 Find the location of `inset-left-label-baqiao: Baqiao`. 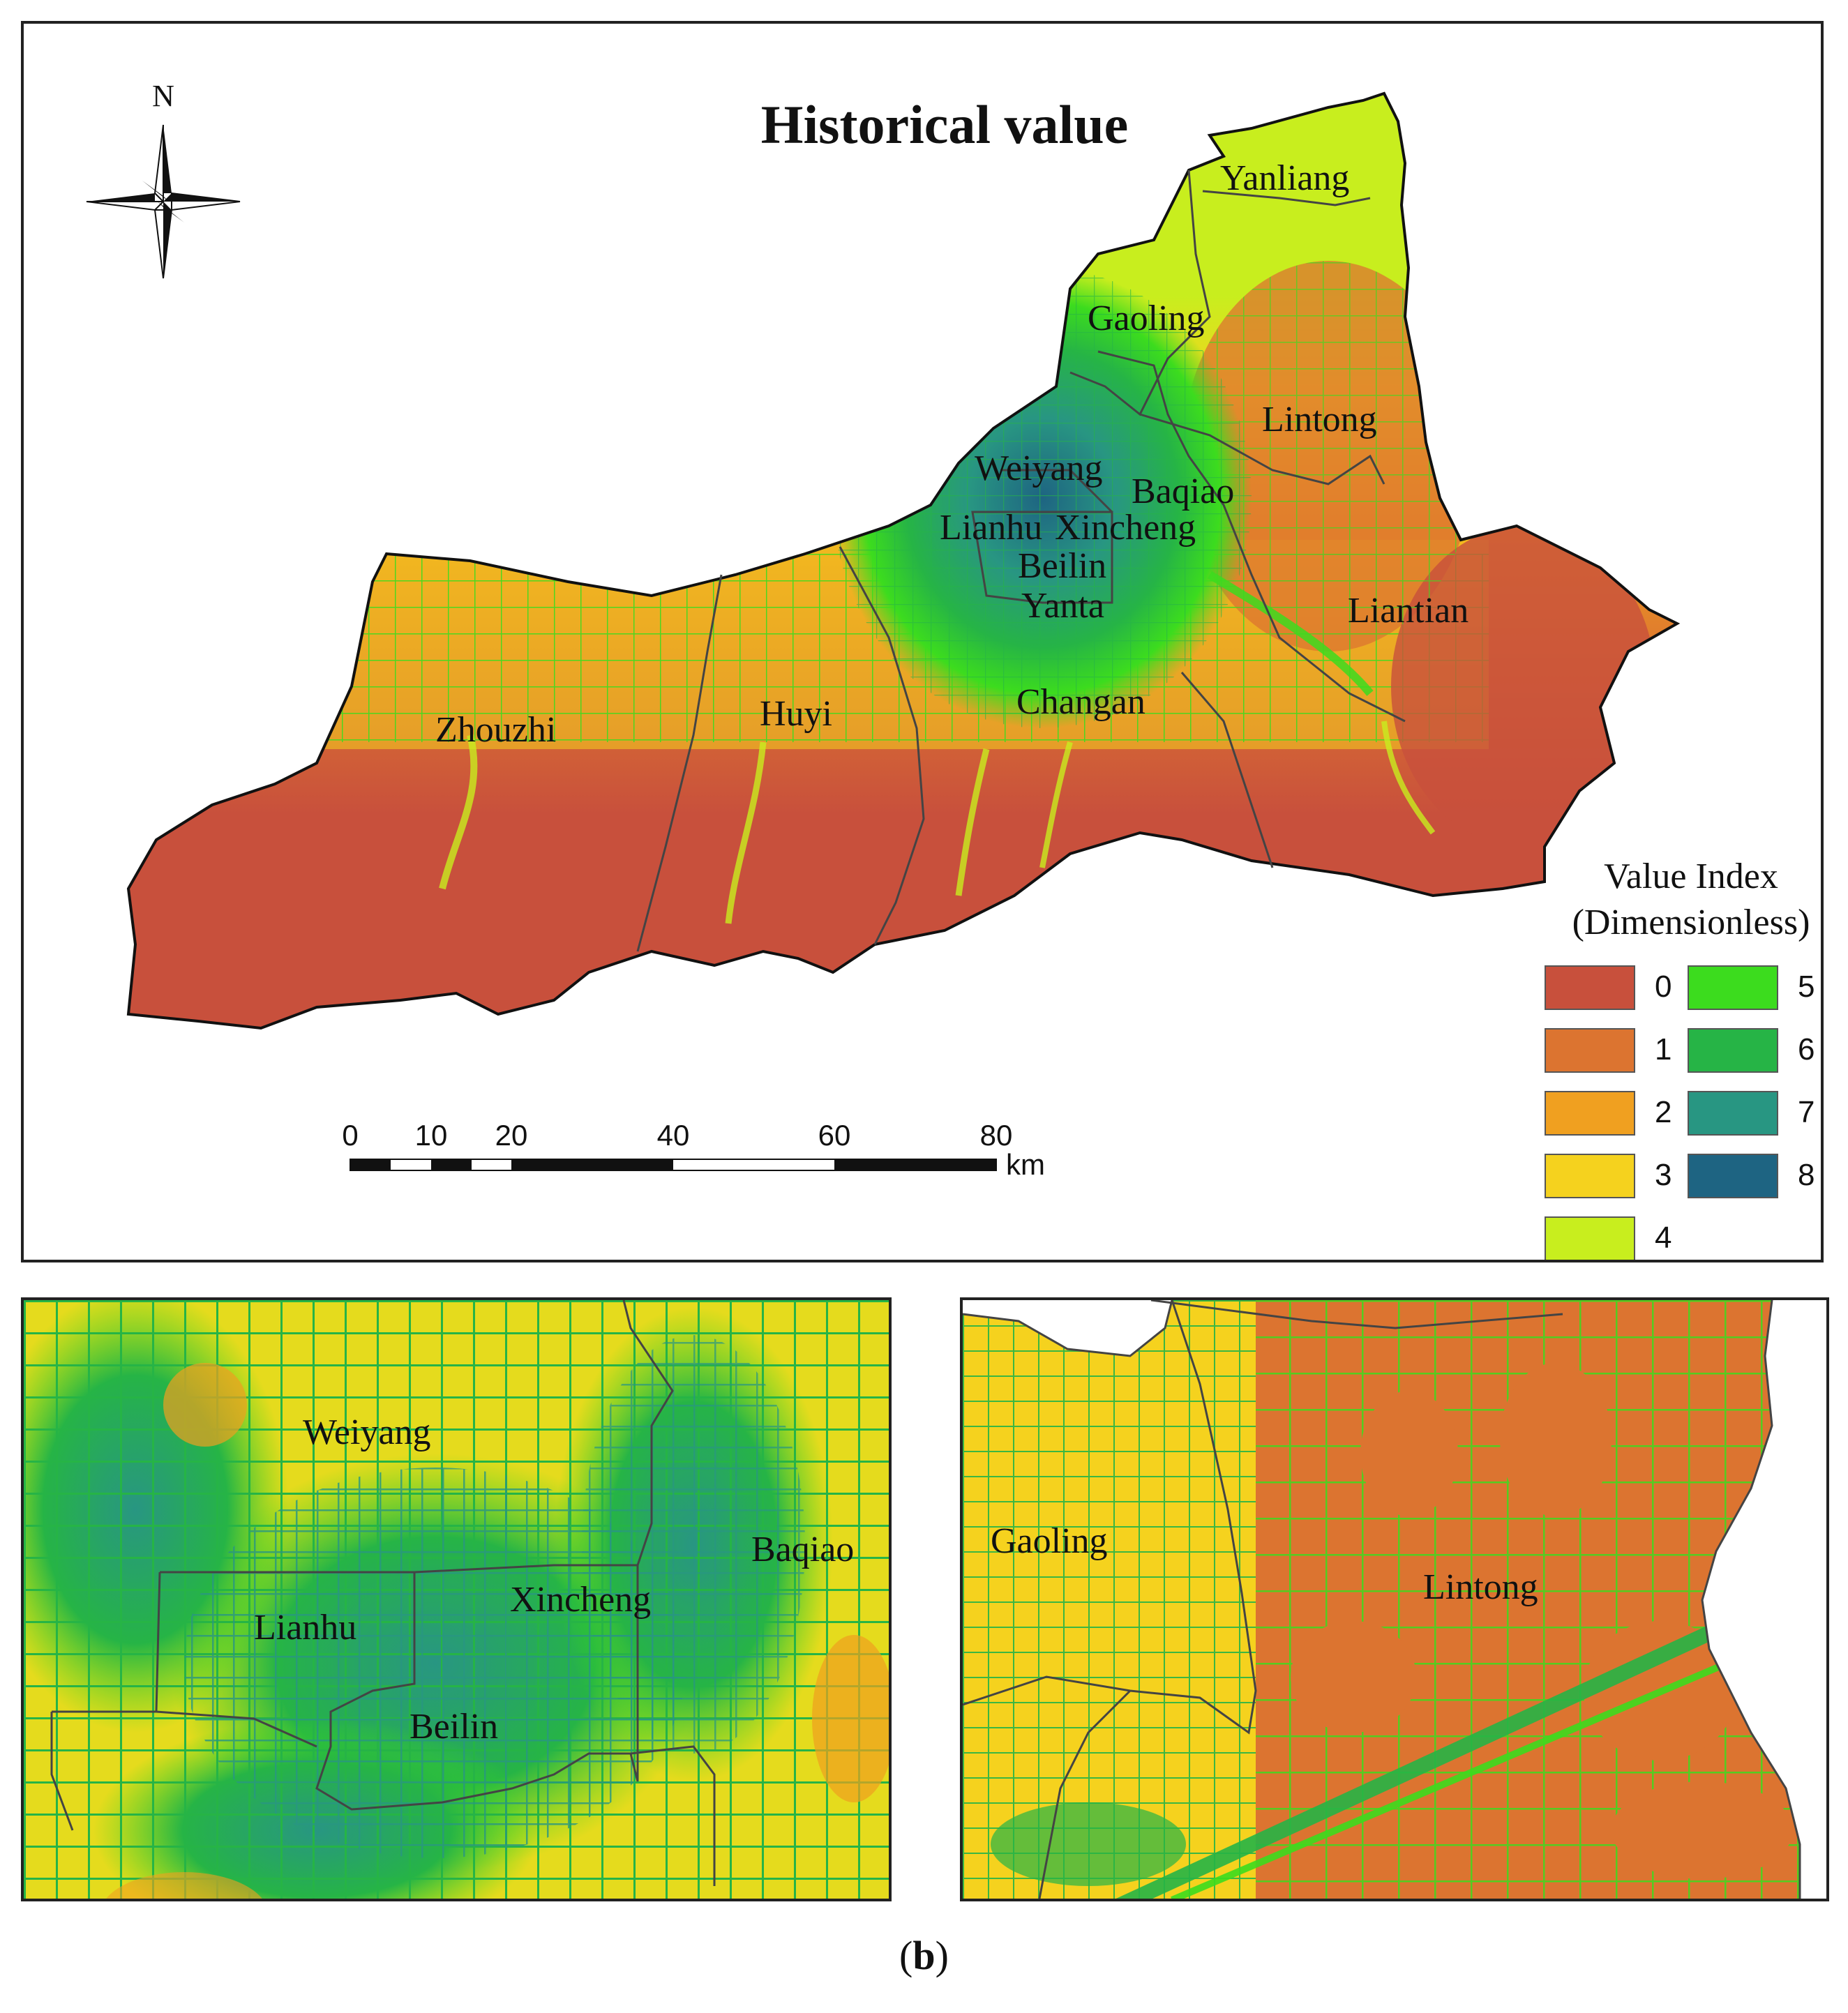

inset-left-label-baqiao: Baqiao is located at coordinates (803, 1549).